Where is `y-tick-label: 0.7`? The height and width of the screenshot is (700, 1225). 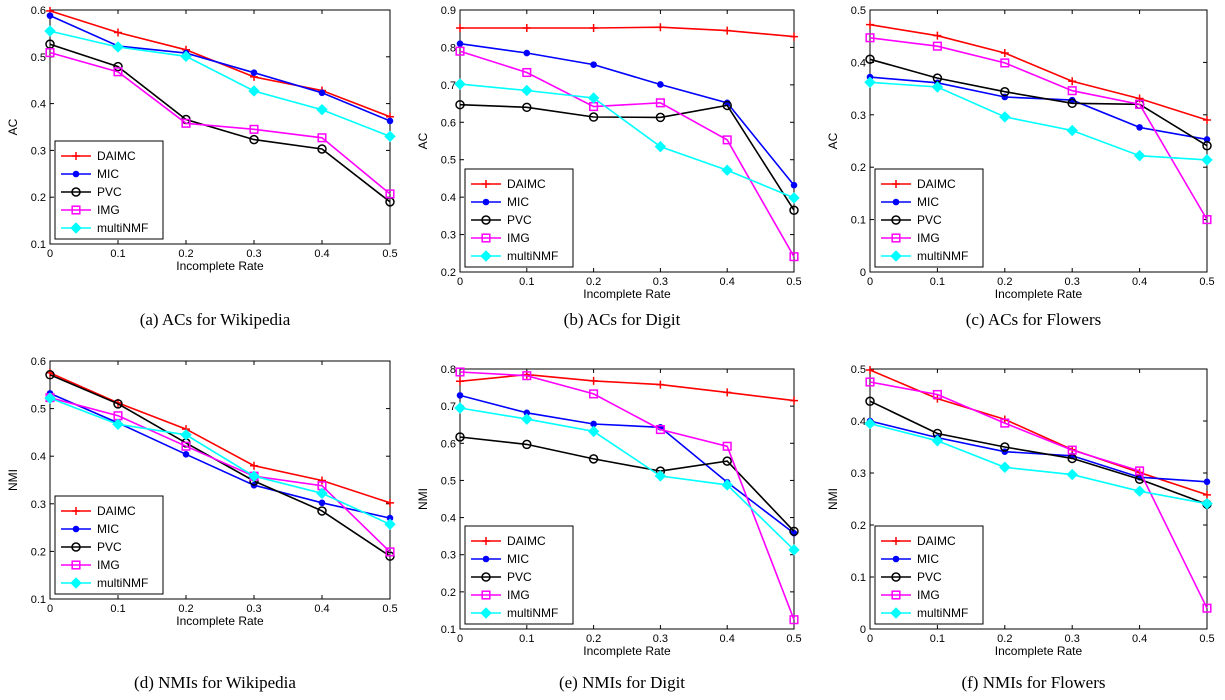 y-tick-label: 0.7 is located at coordinates (448, 86).